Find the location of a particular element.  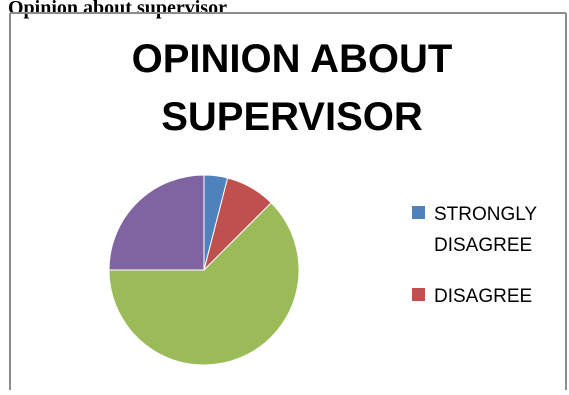

chart-legend: STRONGLY DISAGREE DISAGREE is located at coordinates (474, 255).